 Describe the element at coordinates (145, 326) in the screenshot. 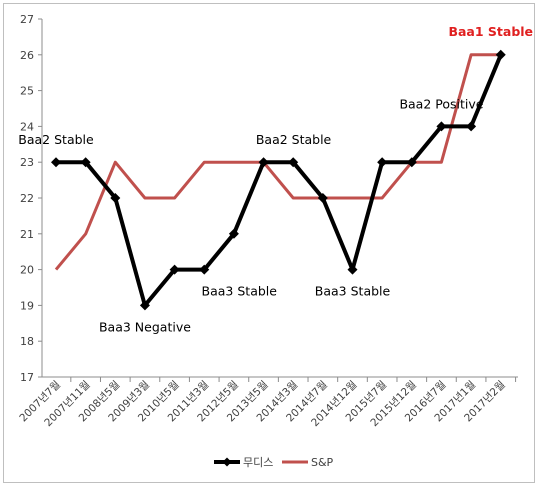

I see `annotation-label: Baa3 Negative` at that location.